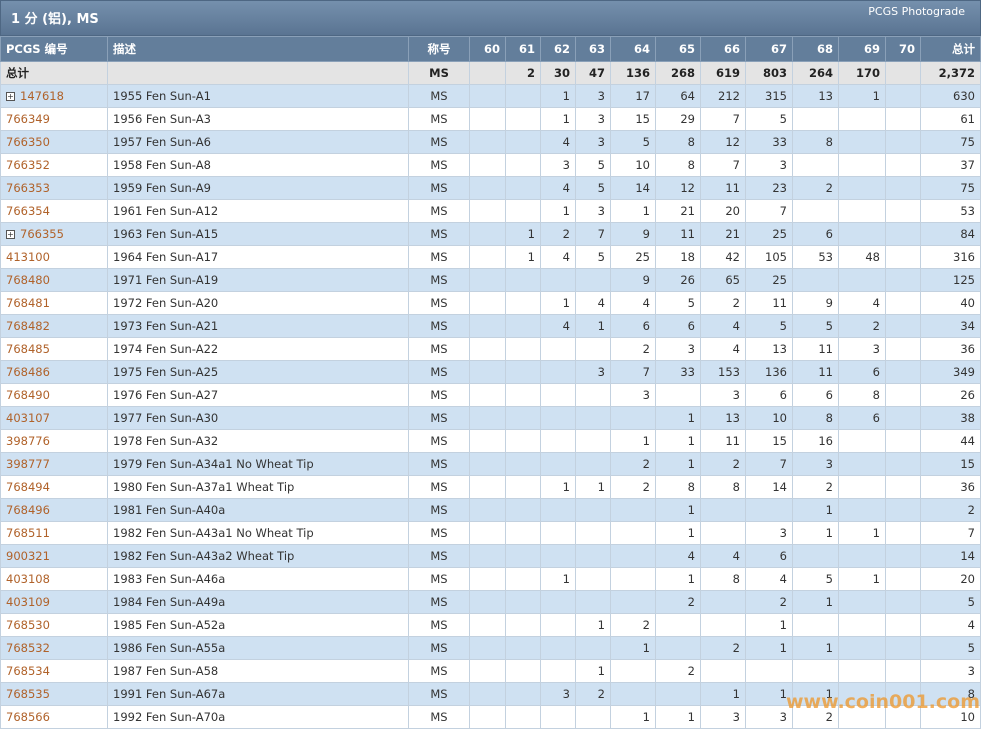  I want to click on pcgs-number: 768496, so click(28, 510).